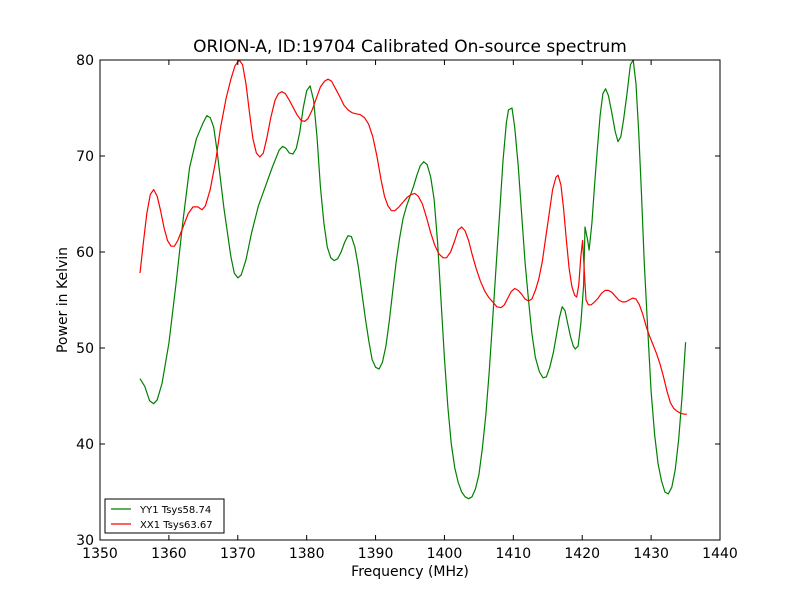  What do you see at coordinates (85, 349) in the screenshot?
I see `y-tick-label: 50` at bounding box center [85, 349].